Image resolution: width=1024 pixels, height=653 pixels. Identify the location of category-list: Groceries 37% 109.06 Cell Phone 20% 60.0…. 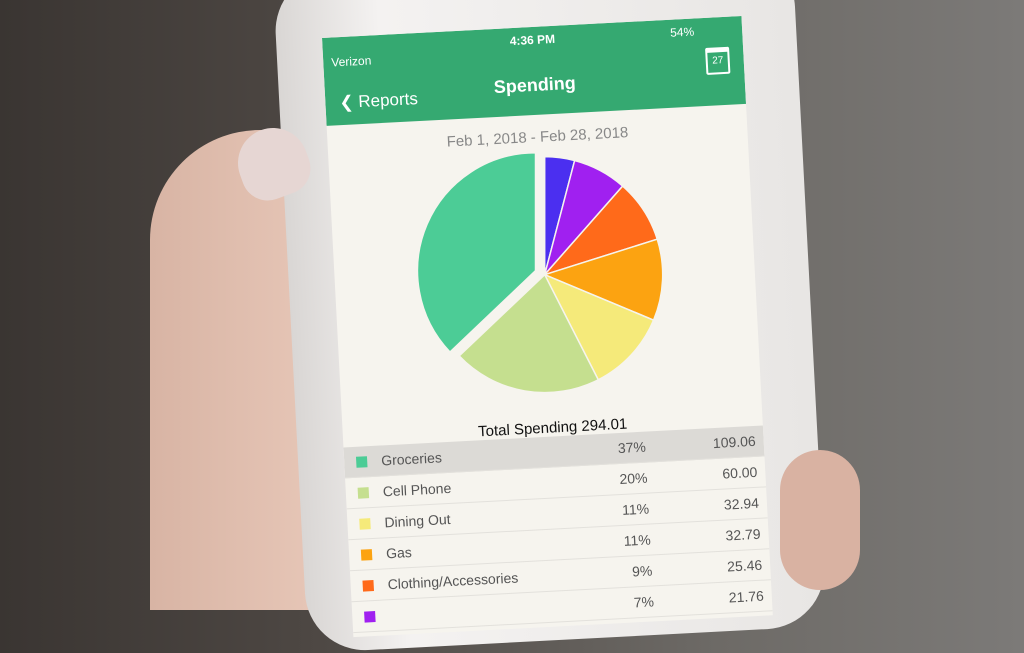
(558, 529).